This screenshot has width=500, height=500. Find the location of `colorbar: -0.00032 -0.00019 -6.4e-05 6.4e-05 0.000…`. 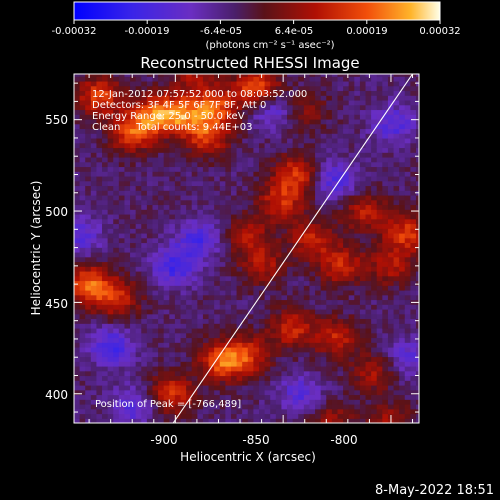

colorbar: -0.00032 -0.00019 -6.4e-05 6.4e-05 0.000… is located at coordinates (256, 26).